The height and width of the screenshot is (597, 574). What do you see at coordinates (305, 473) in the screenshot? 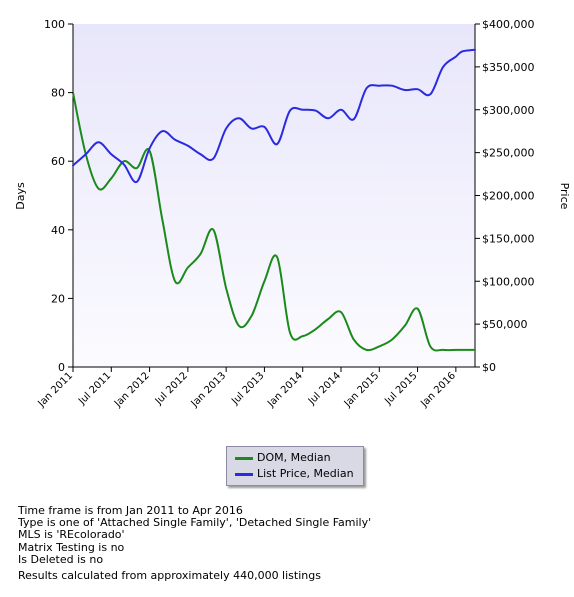
I see `legend-label-price: List Price, Median` at bounding box center [305, 473].